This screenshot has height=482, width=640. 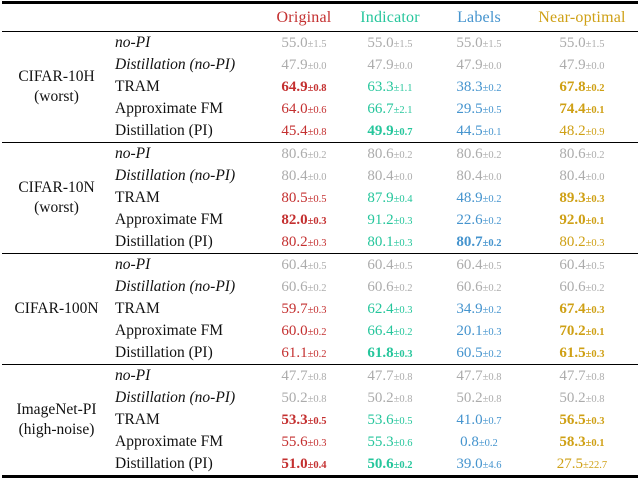 I want to click on value-cell: 44.5±0.1, so click(x=479, y=130).